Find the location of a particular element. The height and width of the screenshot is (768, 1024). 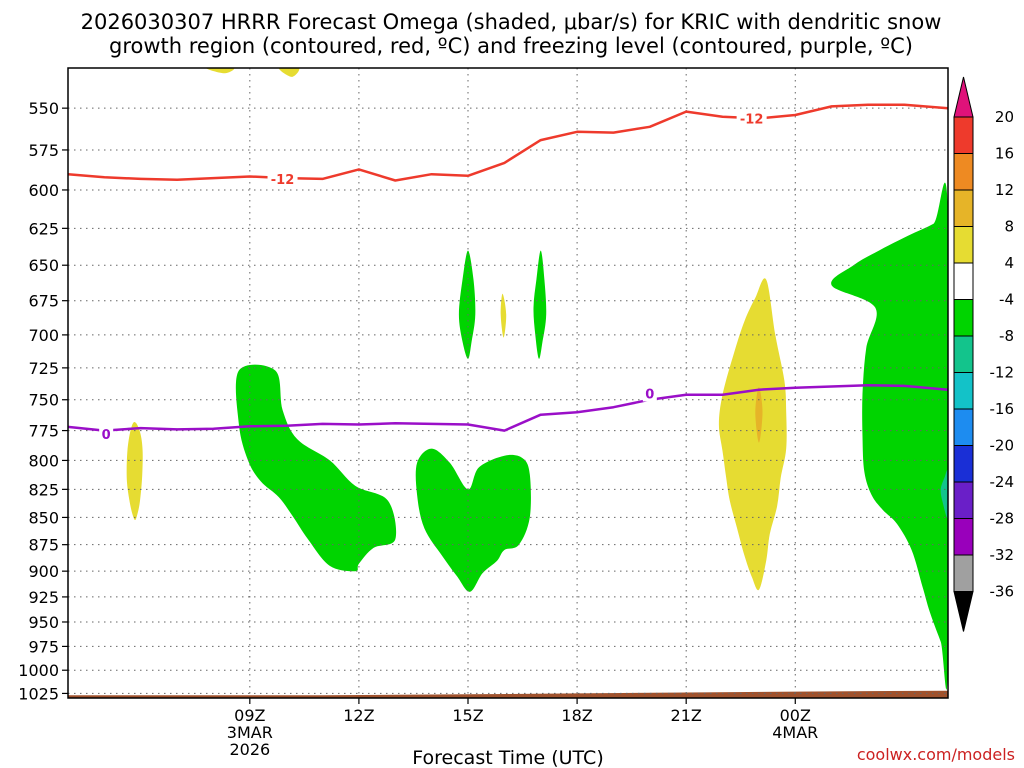

watermark-url: coolwx.com/models is located at coordinates (936, 754).